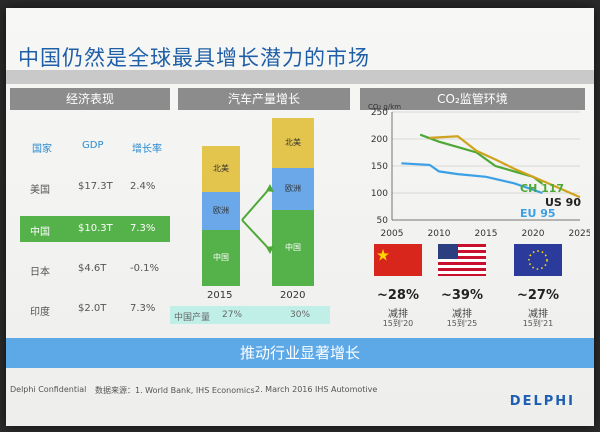  Describe the element at coordinates (461, 295) in the screenshot. I see `reduction-pct-usa: ~39%` at that location.